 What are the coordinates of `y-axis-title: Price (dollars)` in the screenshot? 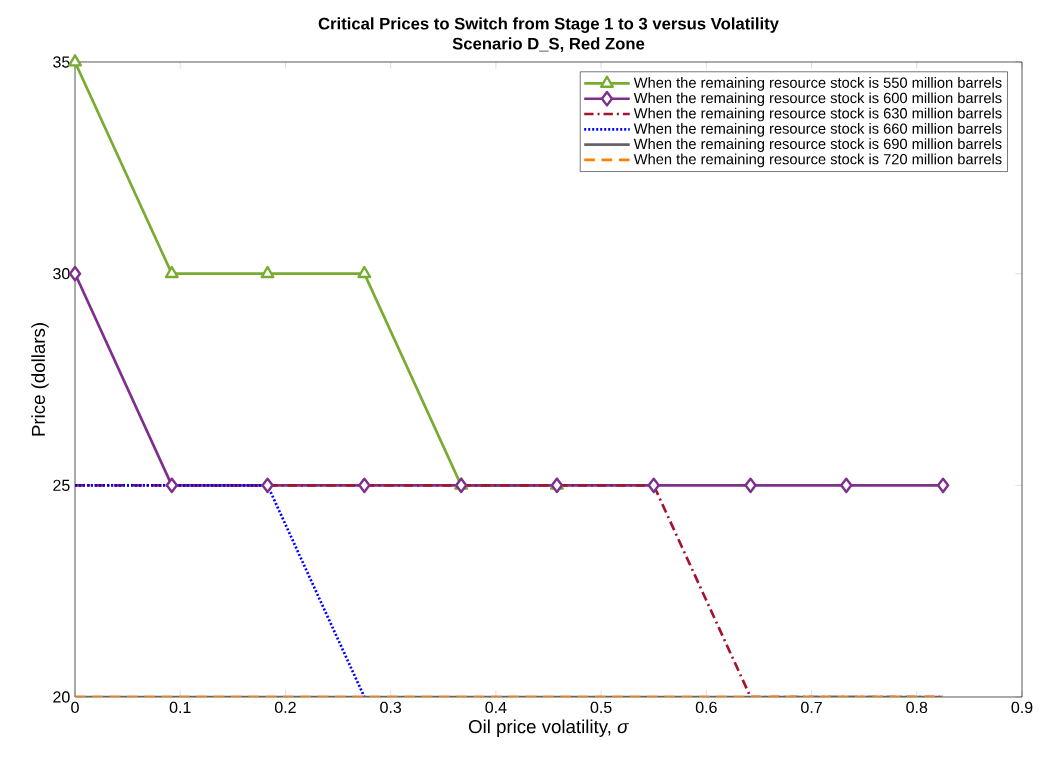 It's located at (40, 379).